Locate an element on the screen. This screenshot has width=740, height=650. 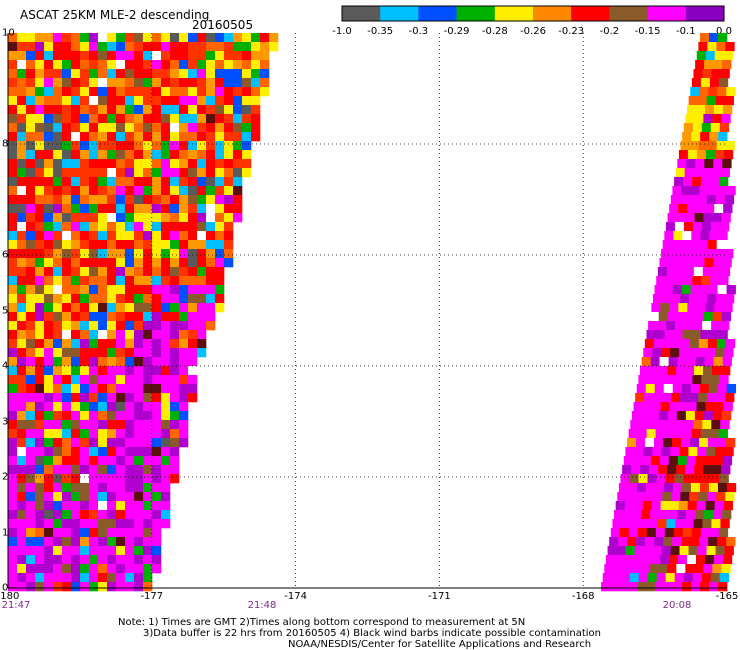
colorbar-segment is located at coordinates (361, 13).